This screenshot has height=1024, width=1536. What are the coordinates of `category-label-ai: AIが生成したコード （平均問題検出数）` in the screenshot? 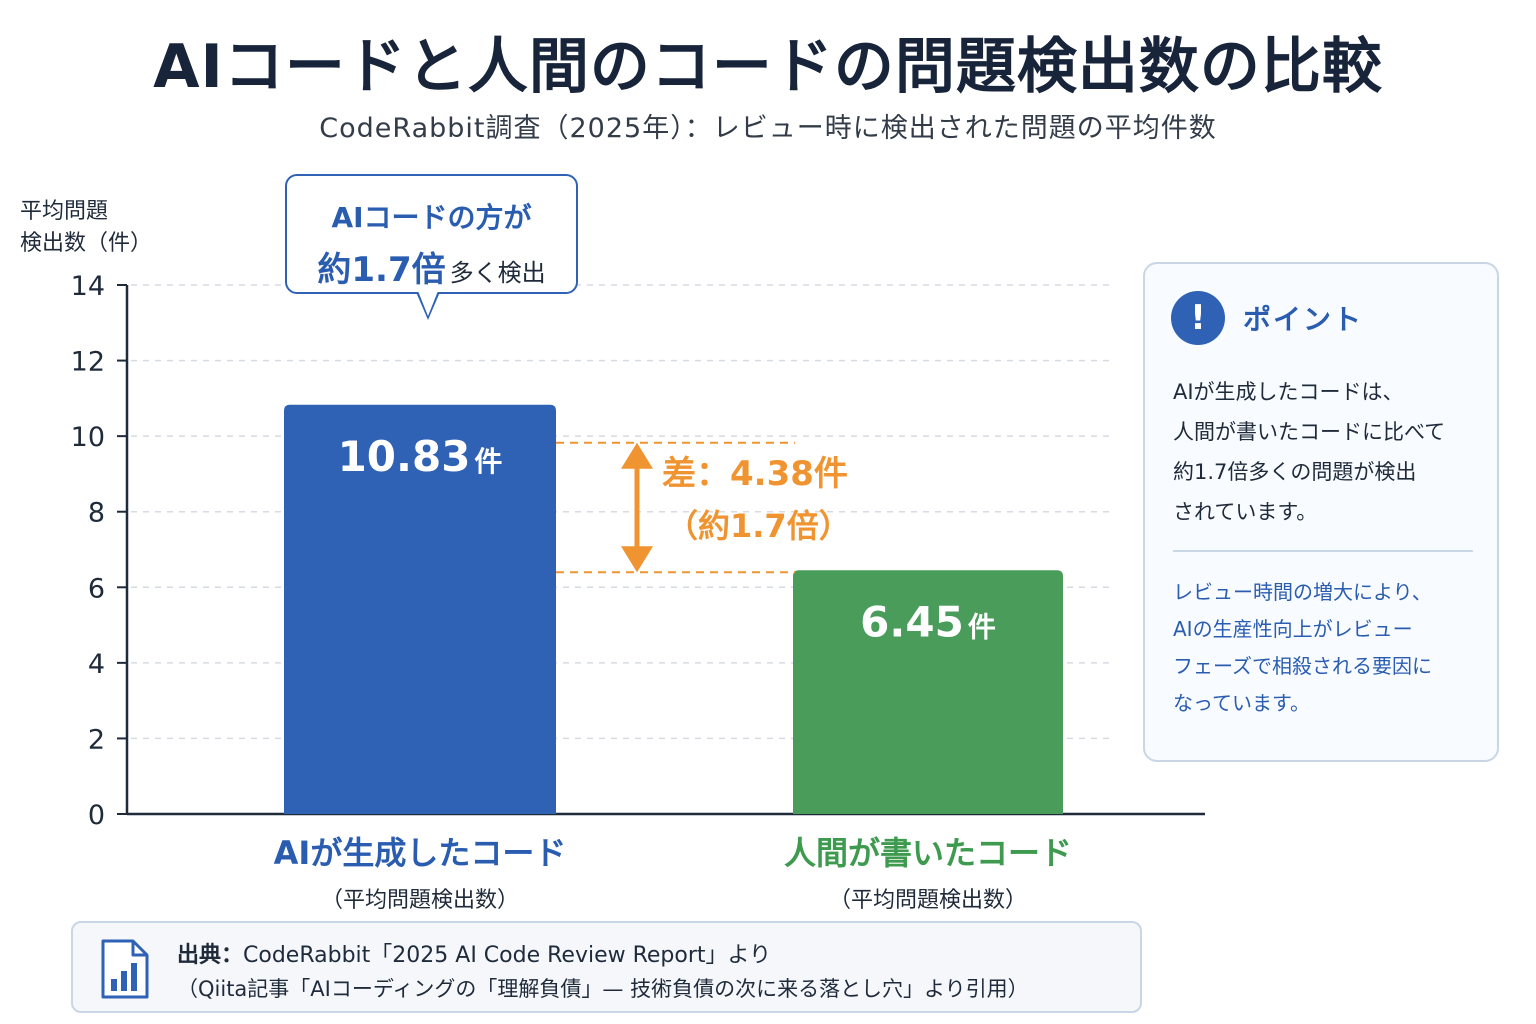 It's located at (420, 871).